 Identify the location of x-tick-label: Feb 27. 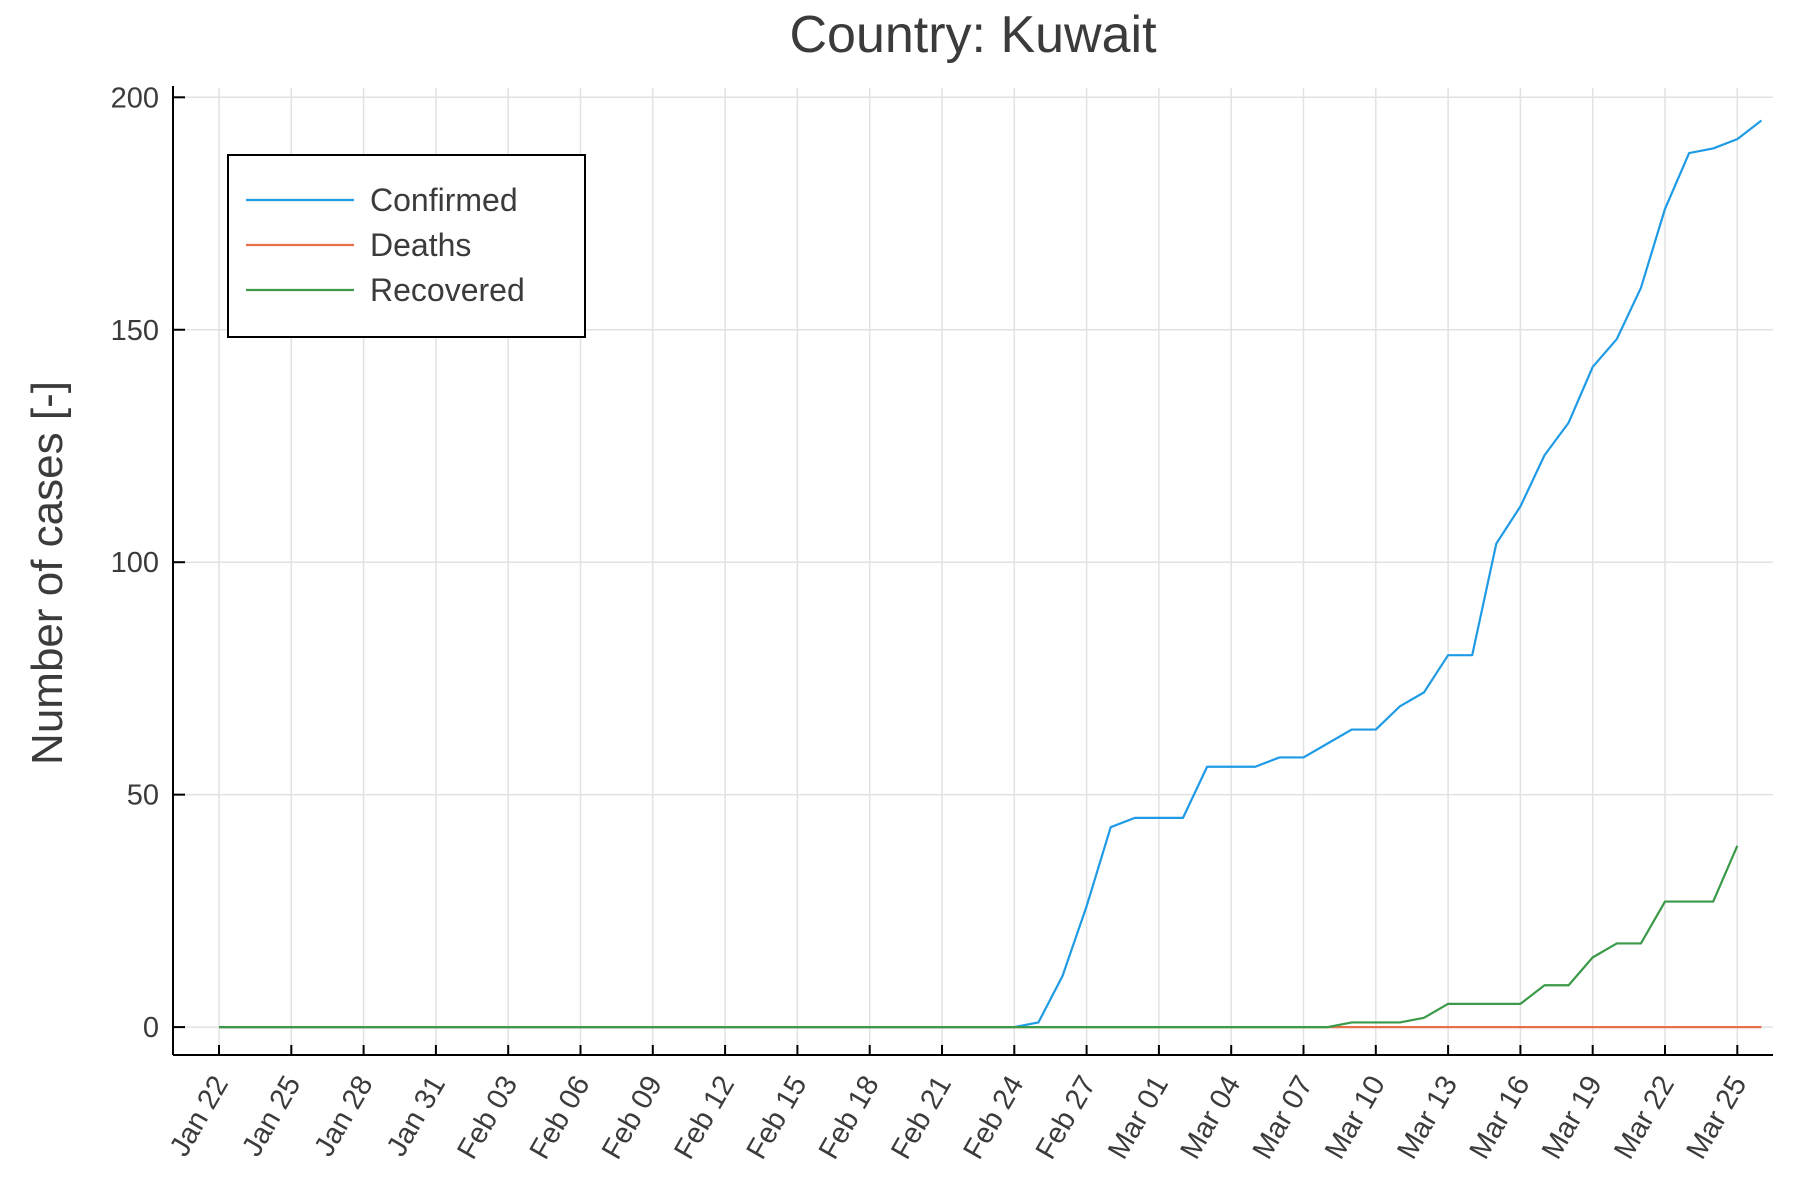
(1066, 1118).